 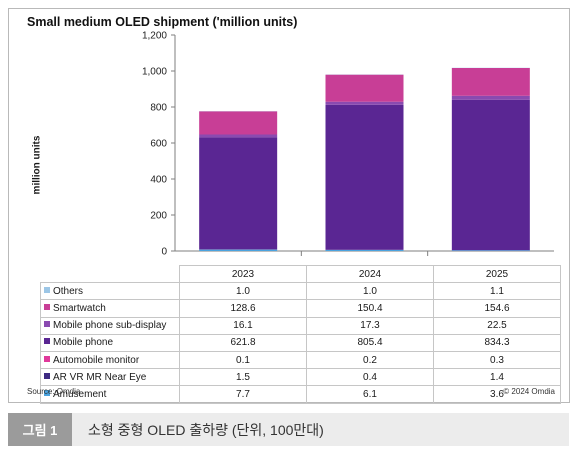 I want to click on figure-caption: 그림 1 소형 중형 OLED 출하량 (단위, 100만대), so click(x=288, y=429).